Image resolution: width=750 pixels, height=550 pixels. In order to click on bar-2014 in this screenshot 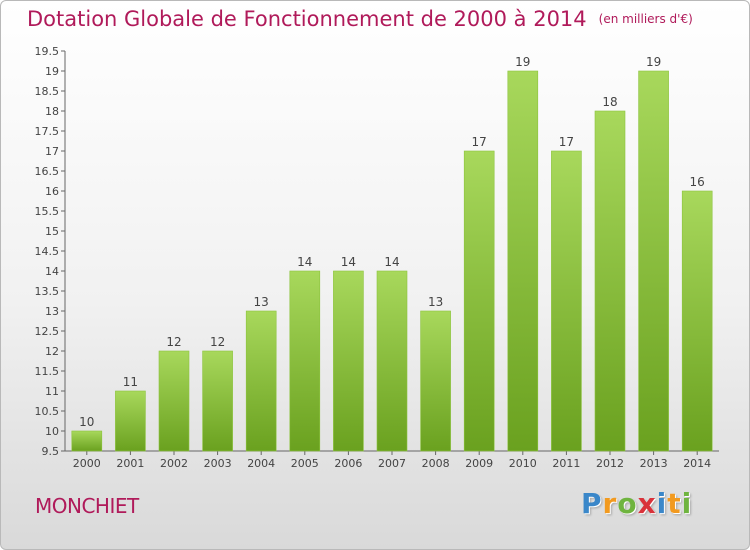, I will do `click(697, 321)`.